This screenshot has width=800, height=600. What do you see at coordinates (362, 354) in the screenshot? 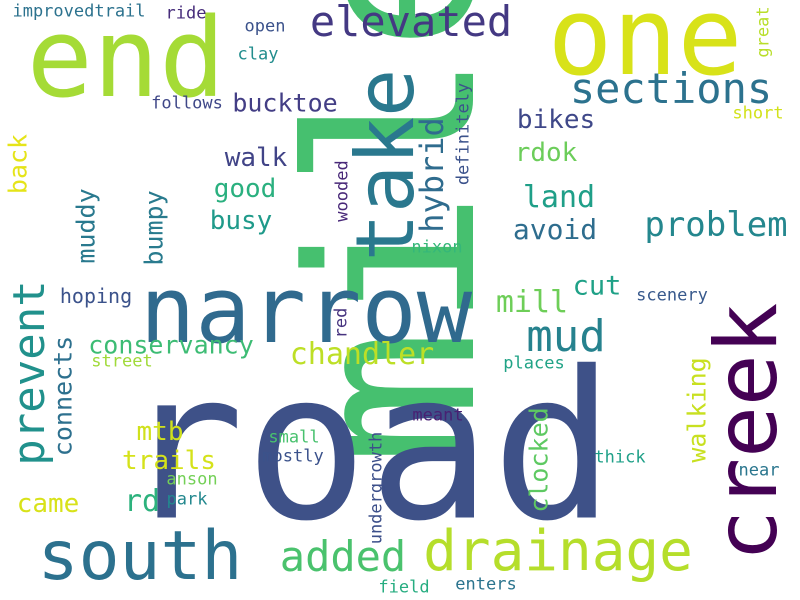
I see `word-chandler: chandler` at bounding box center [362, 354].